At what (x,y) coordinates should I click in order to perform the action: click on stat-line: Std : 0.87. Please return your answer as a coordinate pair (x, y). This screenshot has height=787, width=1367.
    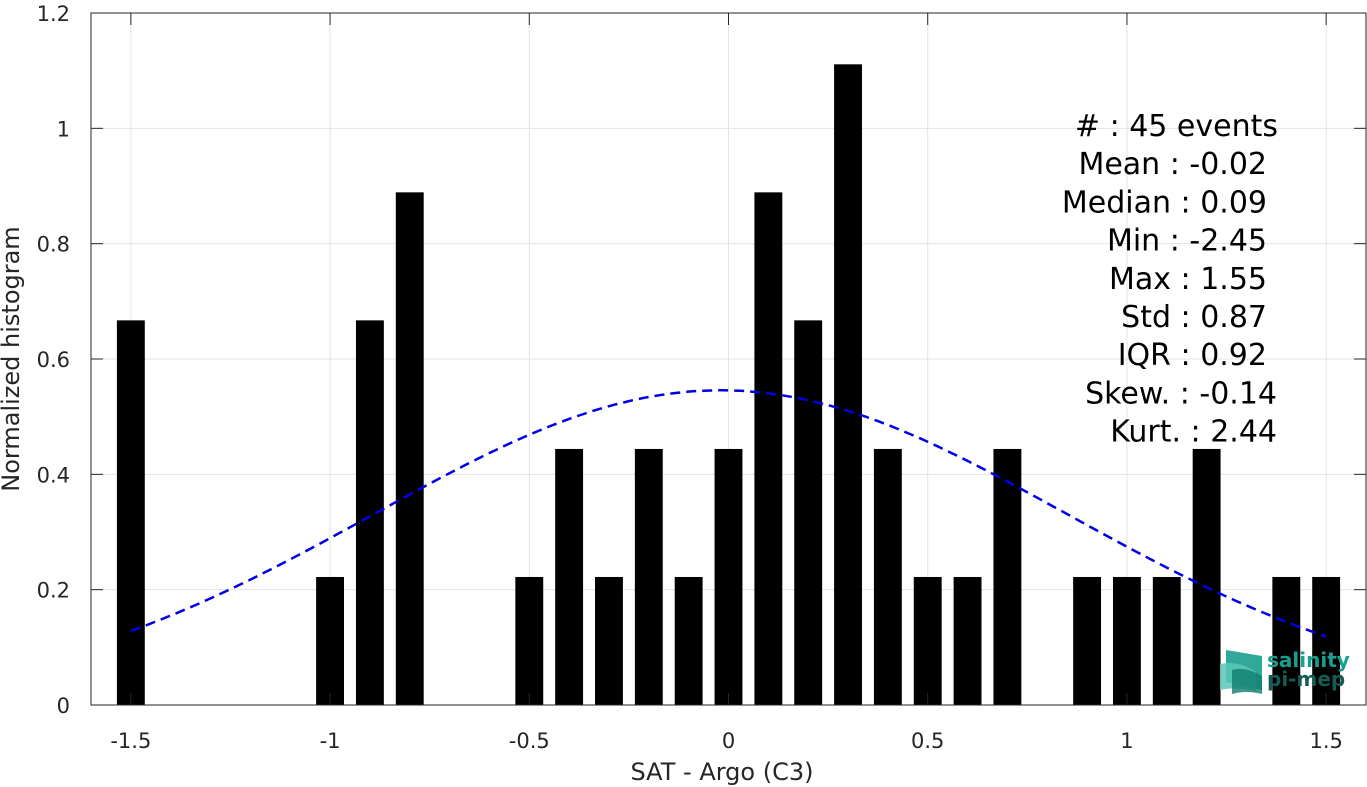
    Looking at the image, I should click on (1194, 317).